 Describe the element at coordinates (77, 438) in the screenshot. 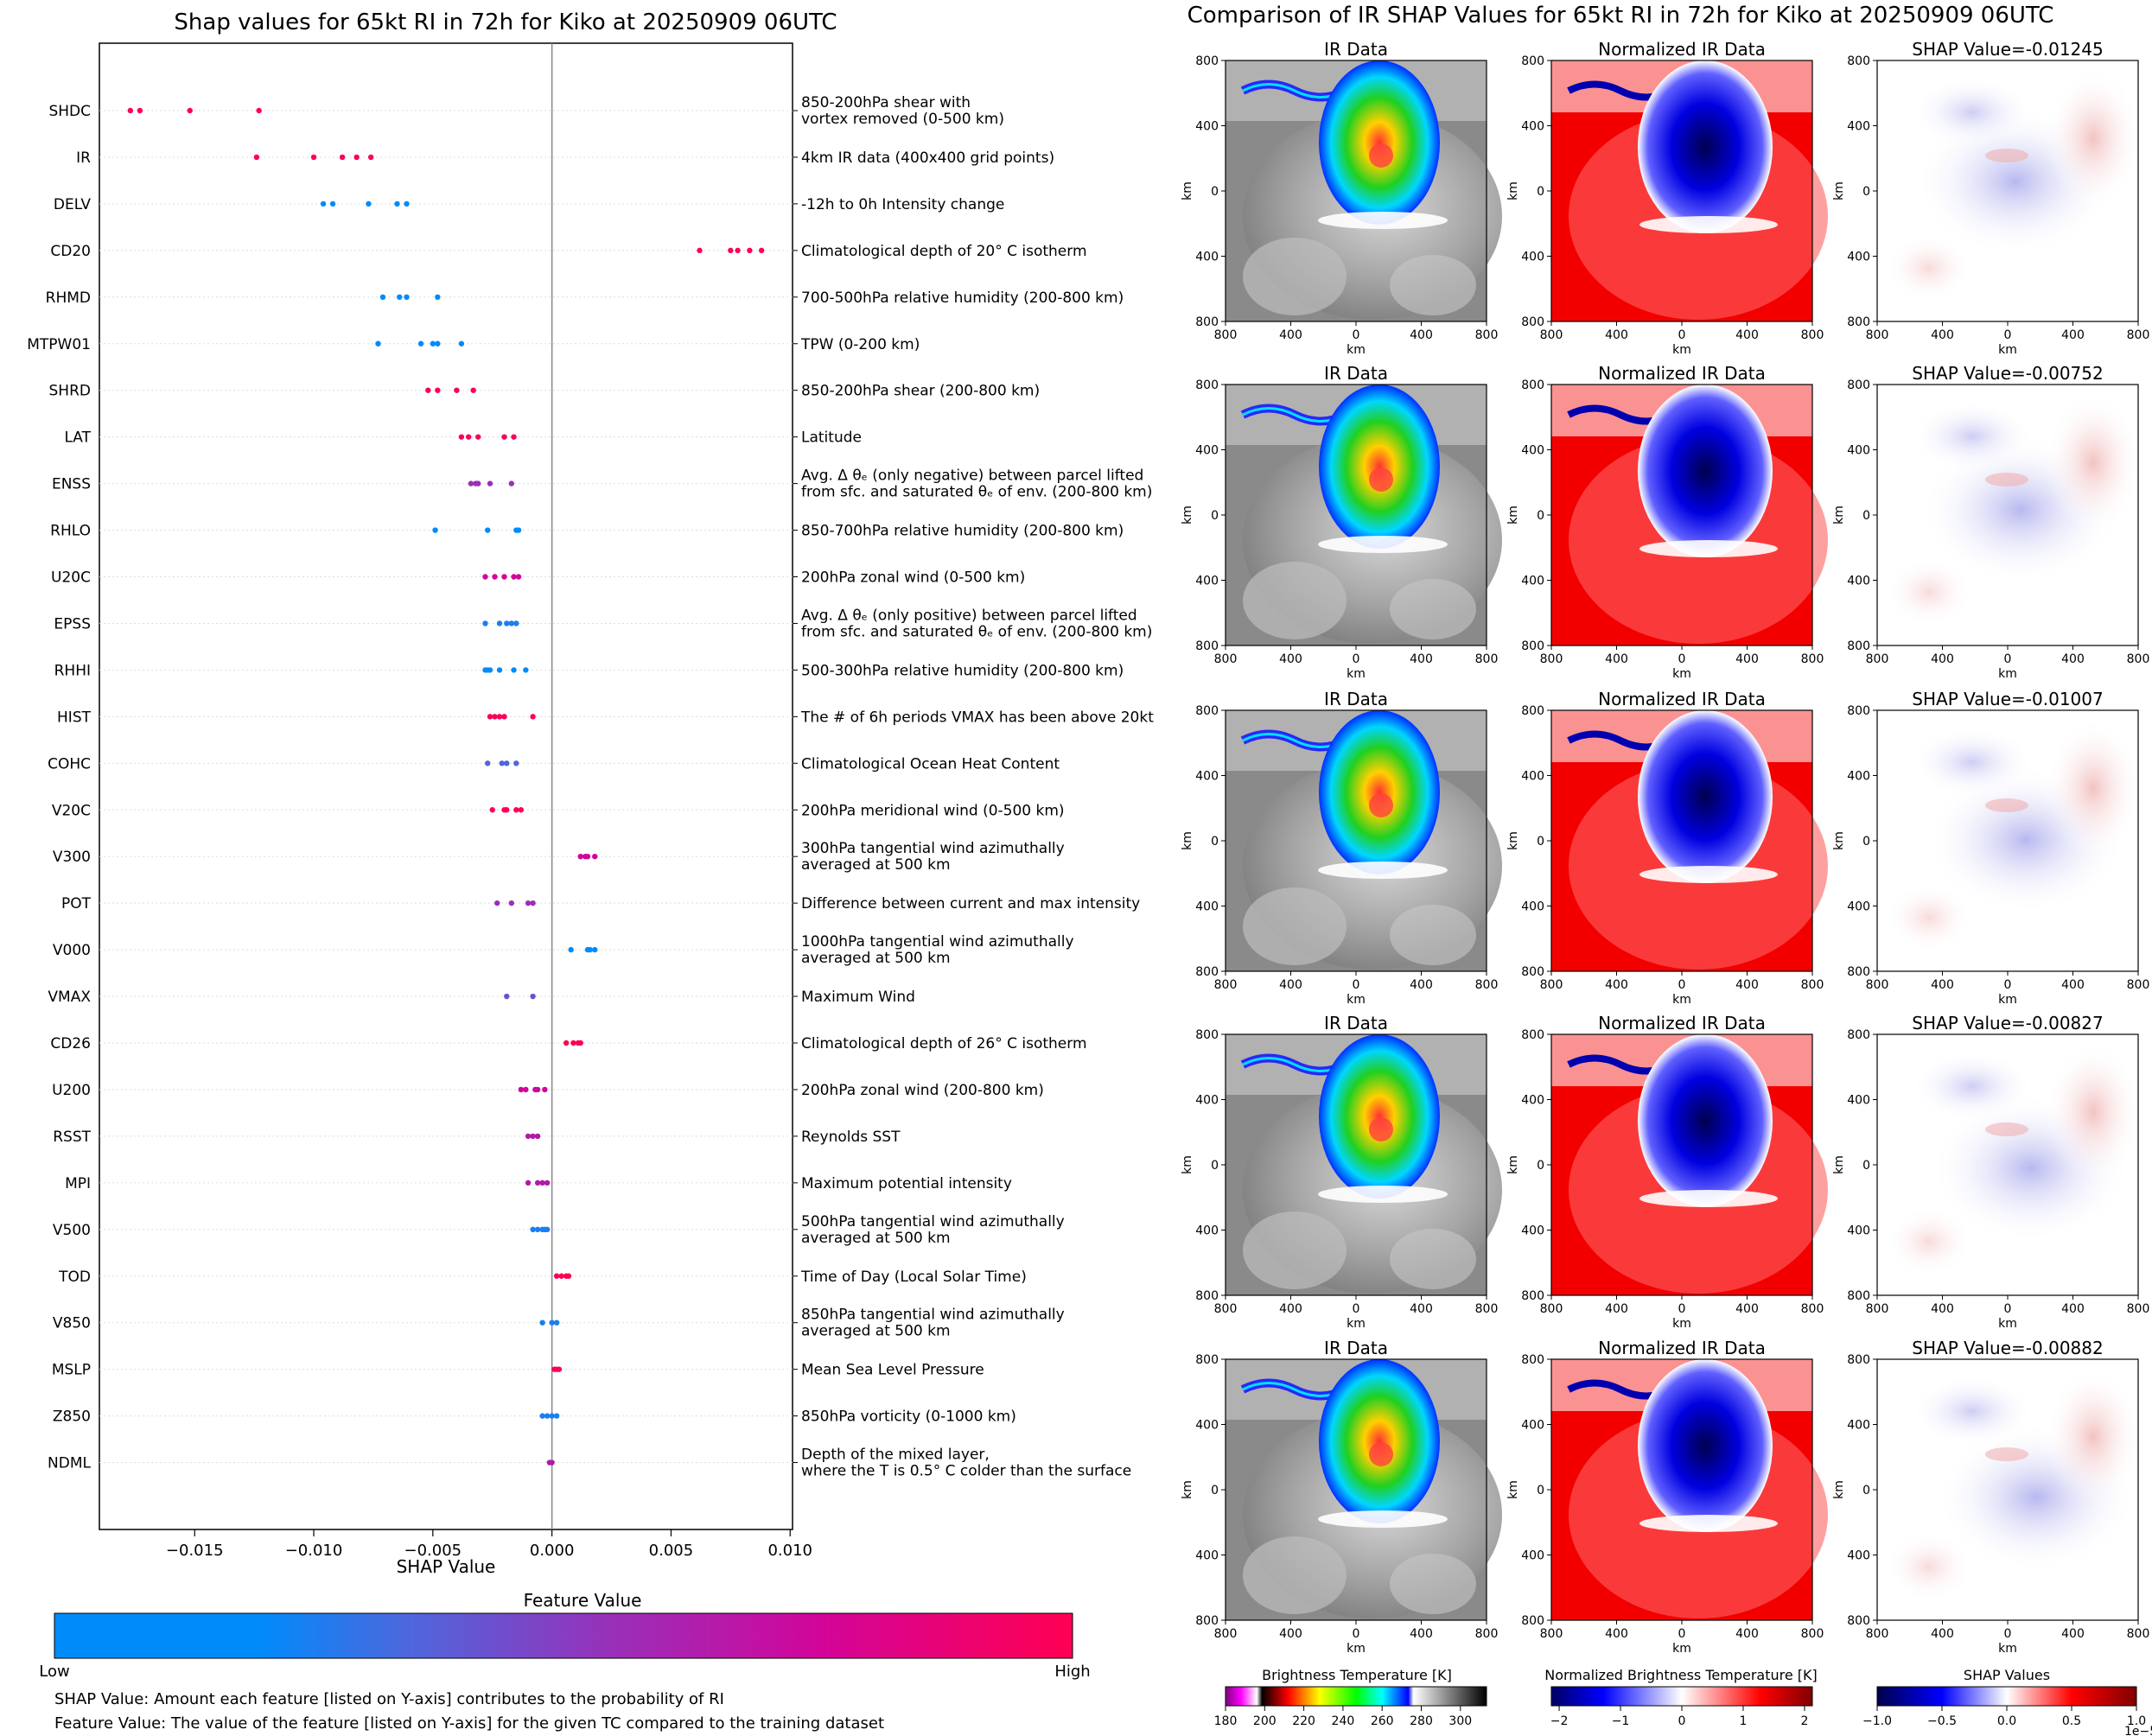

I see `feature-name-label: LAT` at that location.